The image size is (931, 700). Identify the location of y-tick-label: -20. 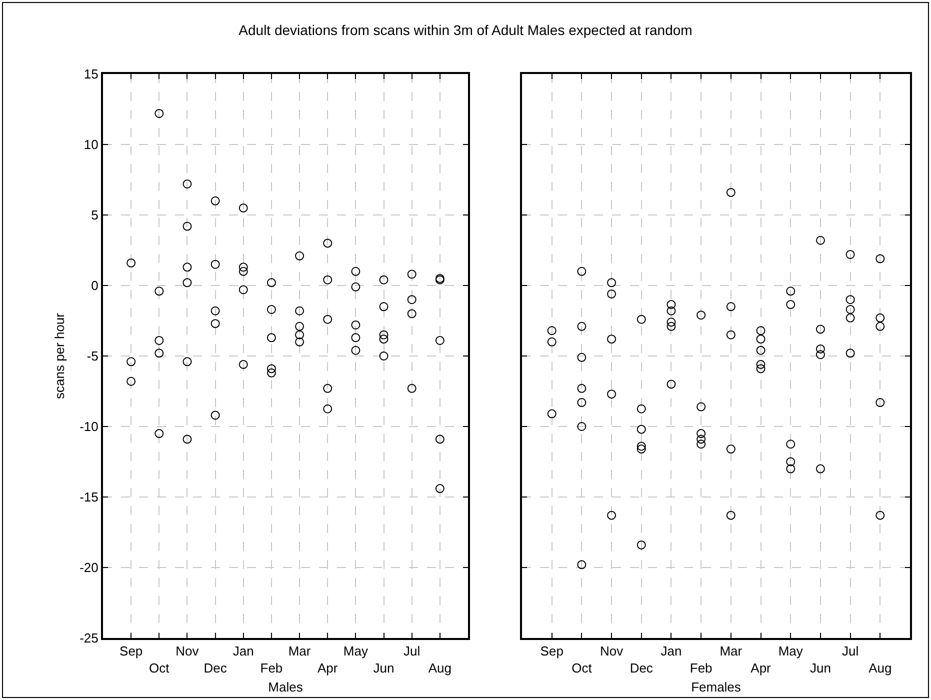
(89, 568).